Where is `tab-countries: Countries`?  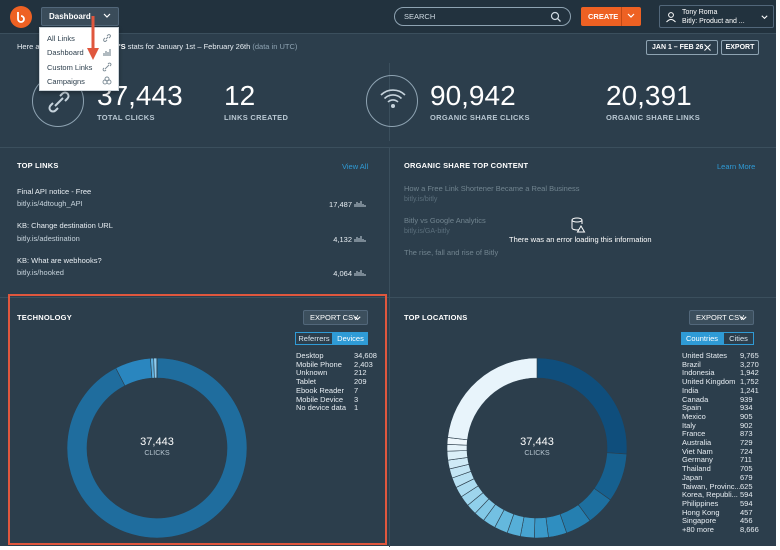 tab-countries: Countries is located at coordinates (702, 338).